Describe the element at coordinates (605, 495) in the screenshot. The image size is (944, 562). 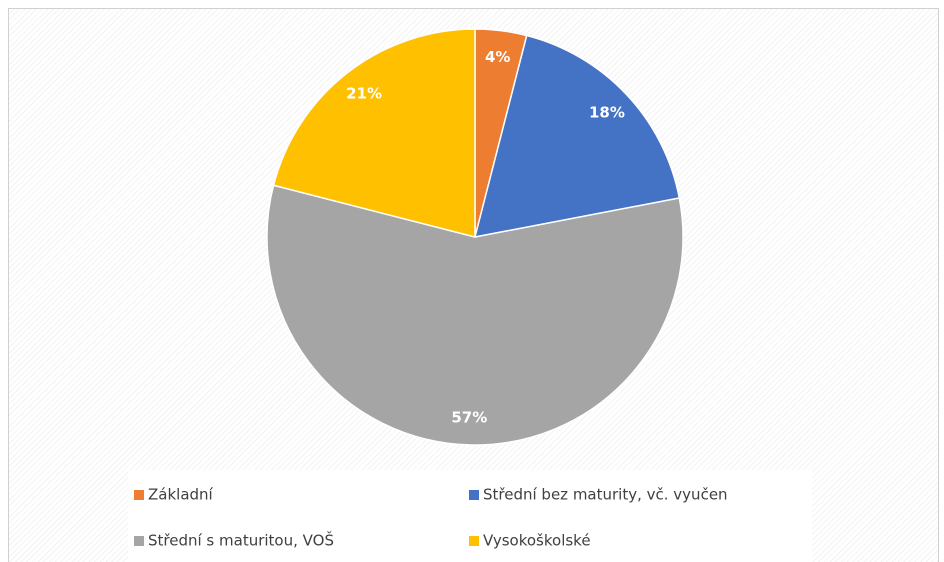
I see `legend-label: Střední bez maturity, vč. vyučen` at that location.